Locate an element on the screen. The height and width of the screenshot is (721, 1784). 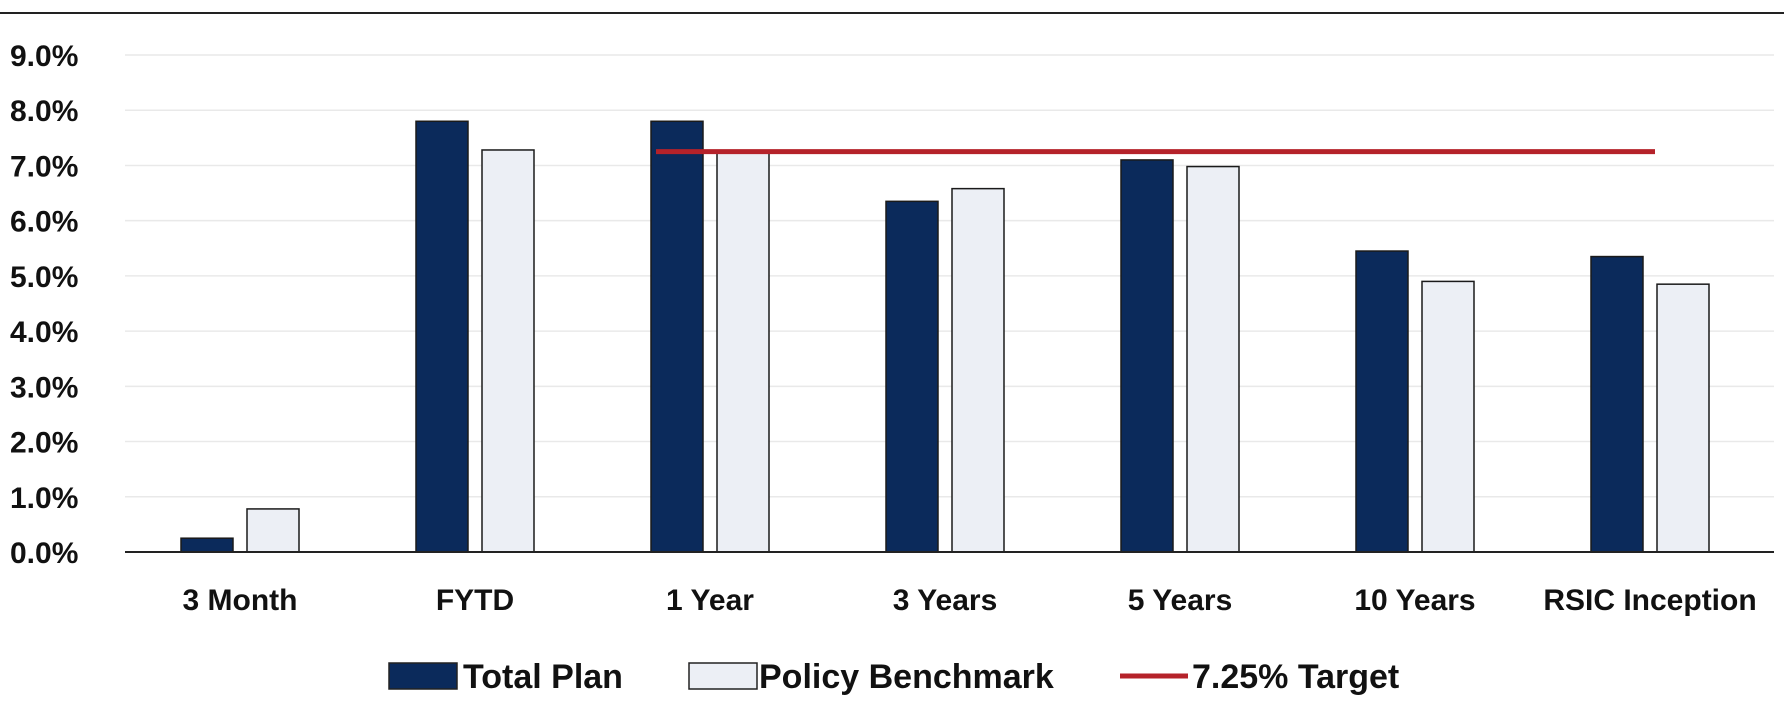
y-axis-ticks: 0.0% 1.0% 2.0% 3.0% 4.0% 5.0% 6.0% 7.0% 8.0% 9.0% is located at coordinates (44, 305).